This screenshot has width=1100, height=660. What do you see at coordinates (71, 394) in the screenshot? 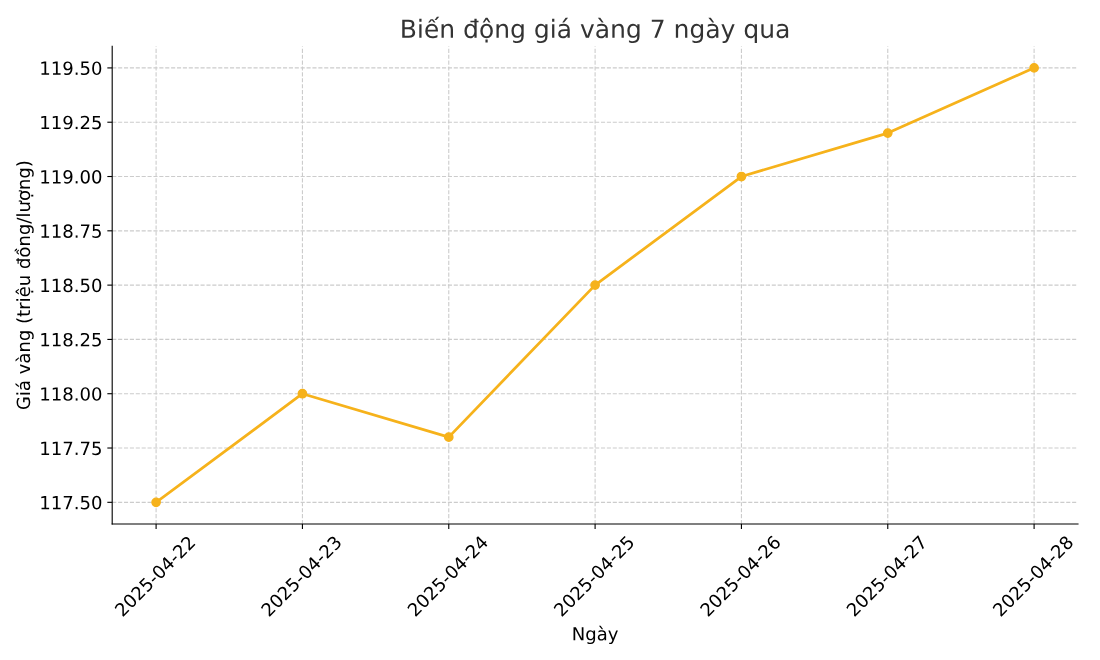
I see `y-tick-label: 118.00` at bounding box center [71, 394].